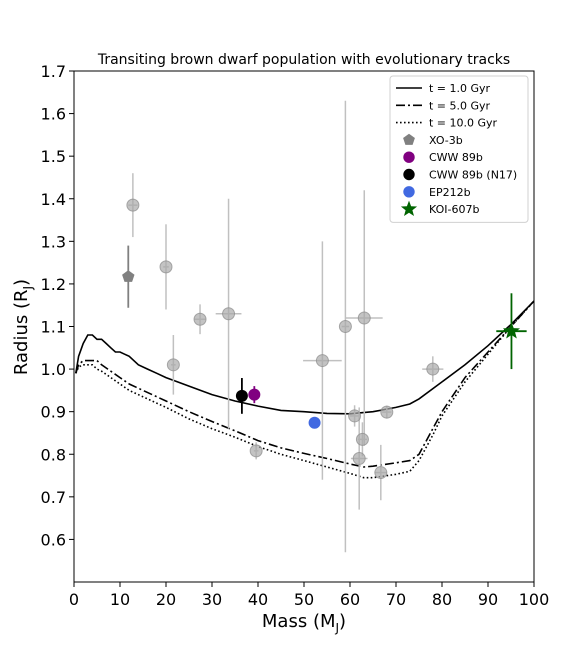  I want to click on legend-entry-t-1-0-gyr-label: t = 1.0 Gyr, so click(460, 88).